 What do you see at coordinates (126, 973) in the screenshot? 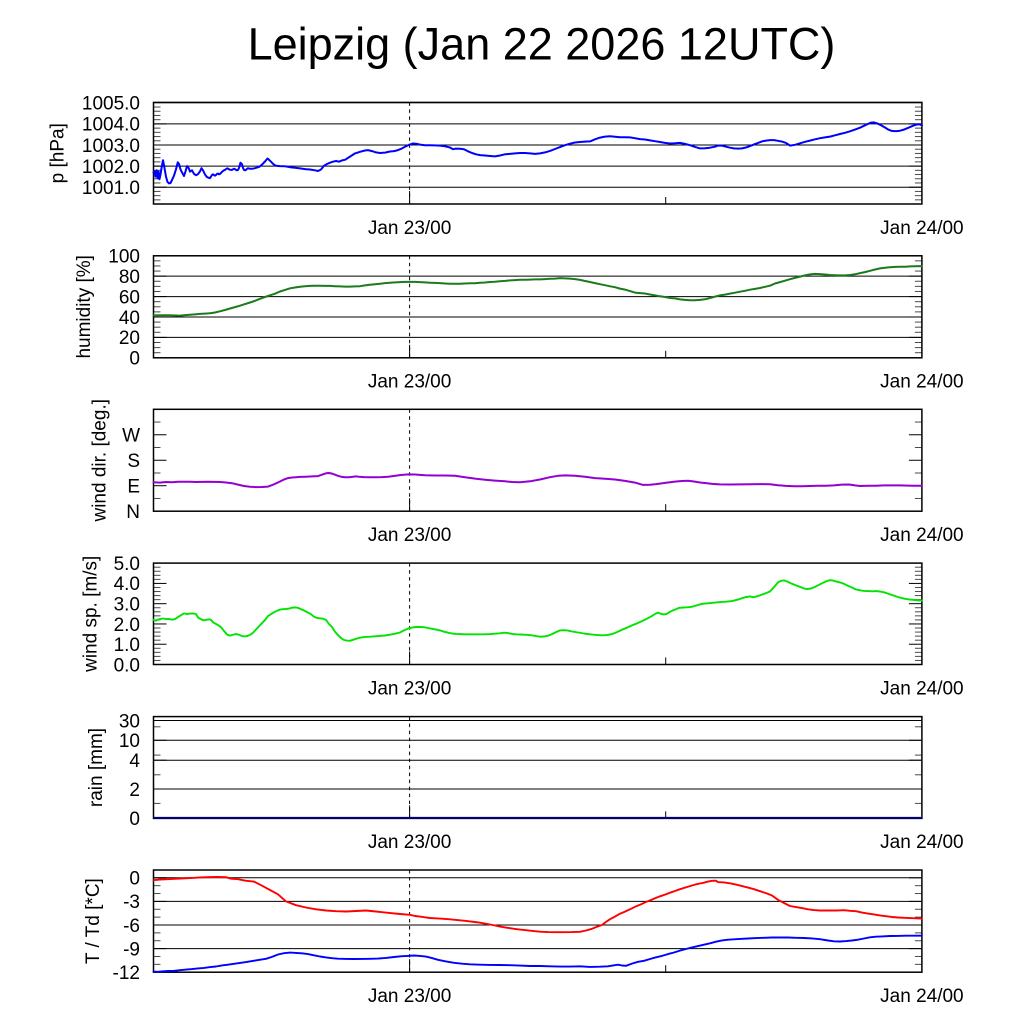
I see `svg-text: -12` at bounding box center [126, 973].